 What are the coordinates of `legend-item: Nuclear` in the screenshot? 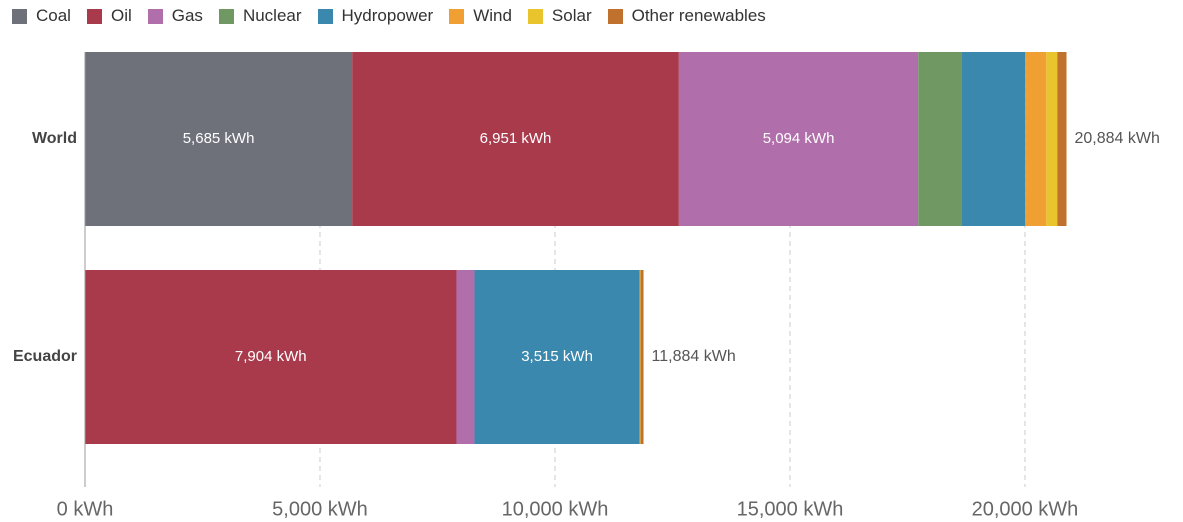 It's located at (260, 16).